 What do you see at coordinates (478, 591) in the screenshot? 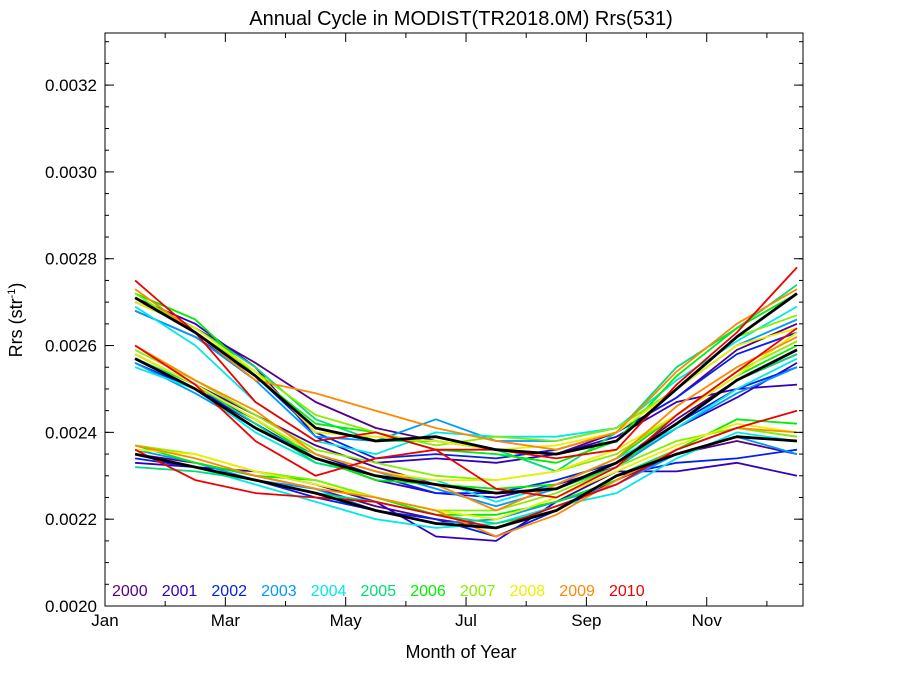
I see `legend-label-2007: 2007` at bounding box center [478, 591].